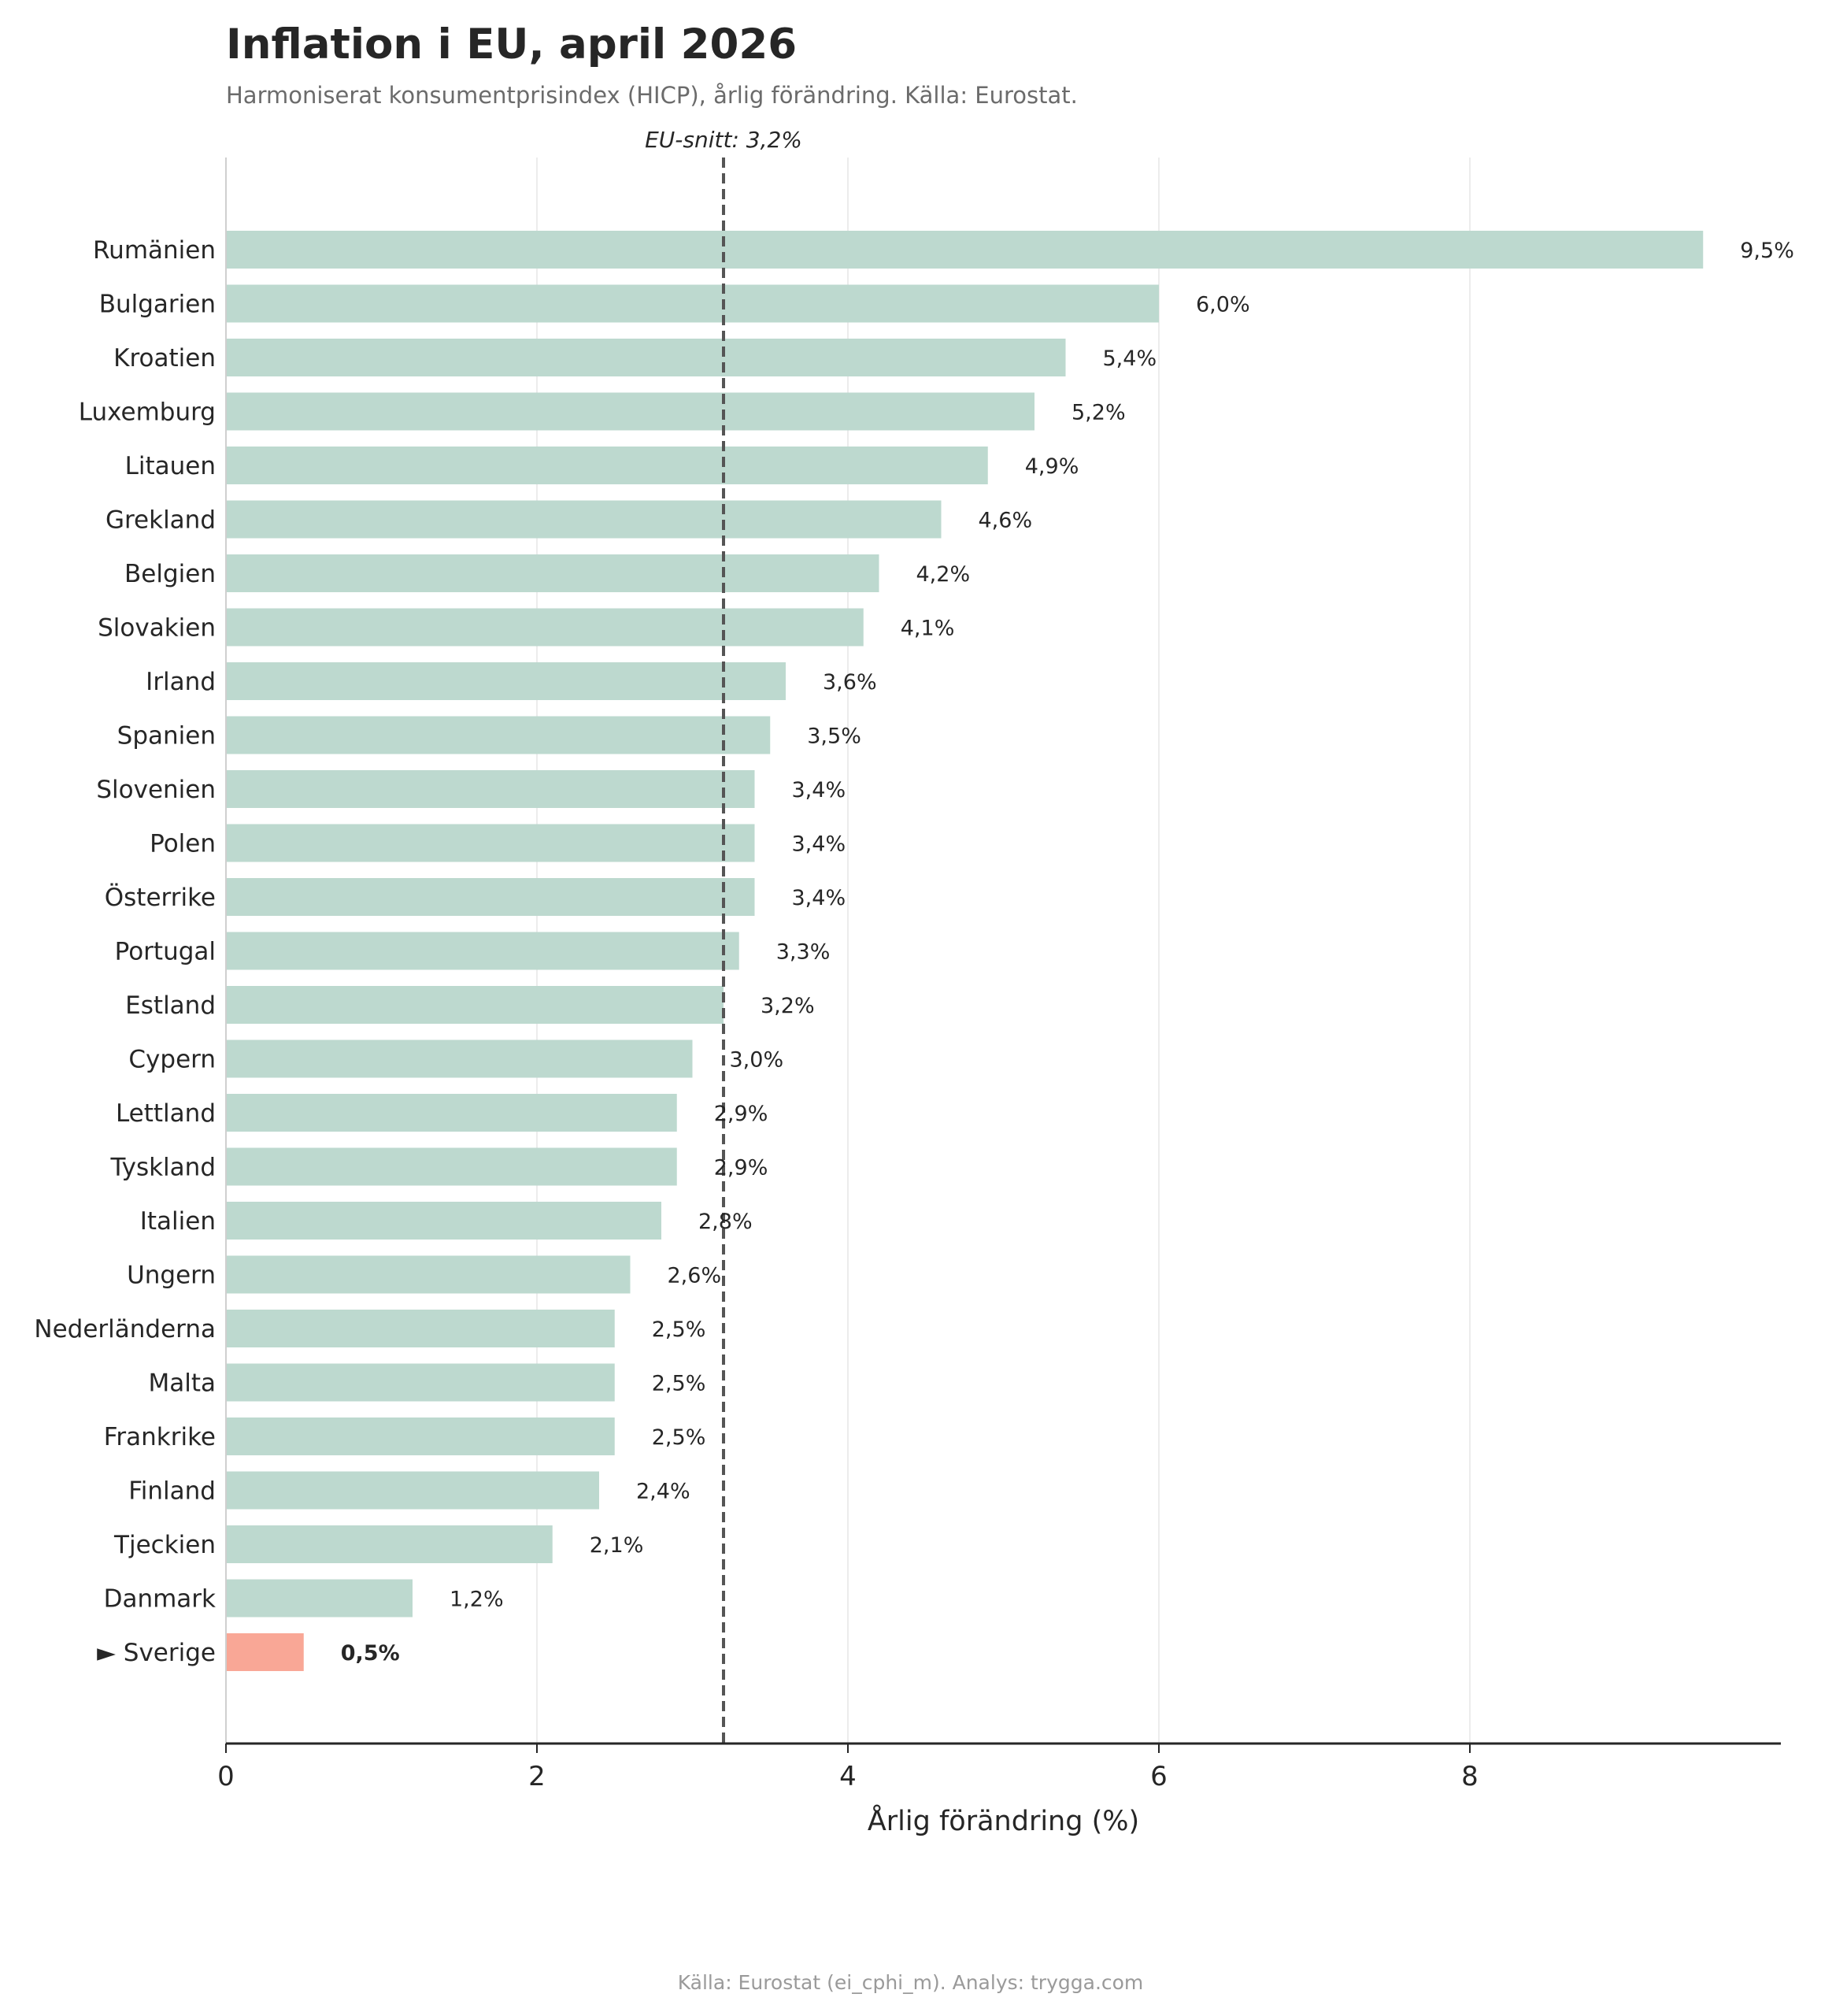 This screenshot has width=1821, height=2016. What do you see at coordinates (788, 1006) in the screenshot?
I see `bar-value-label: 3,2%` at bounding box center [788, 1006].